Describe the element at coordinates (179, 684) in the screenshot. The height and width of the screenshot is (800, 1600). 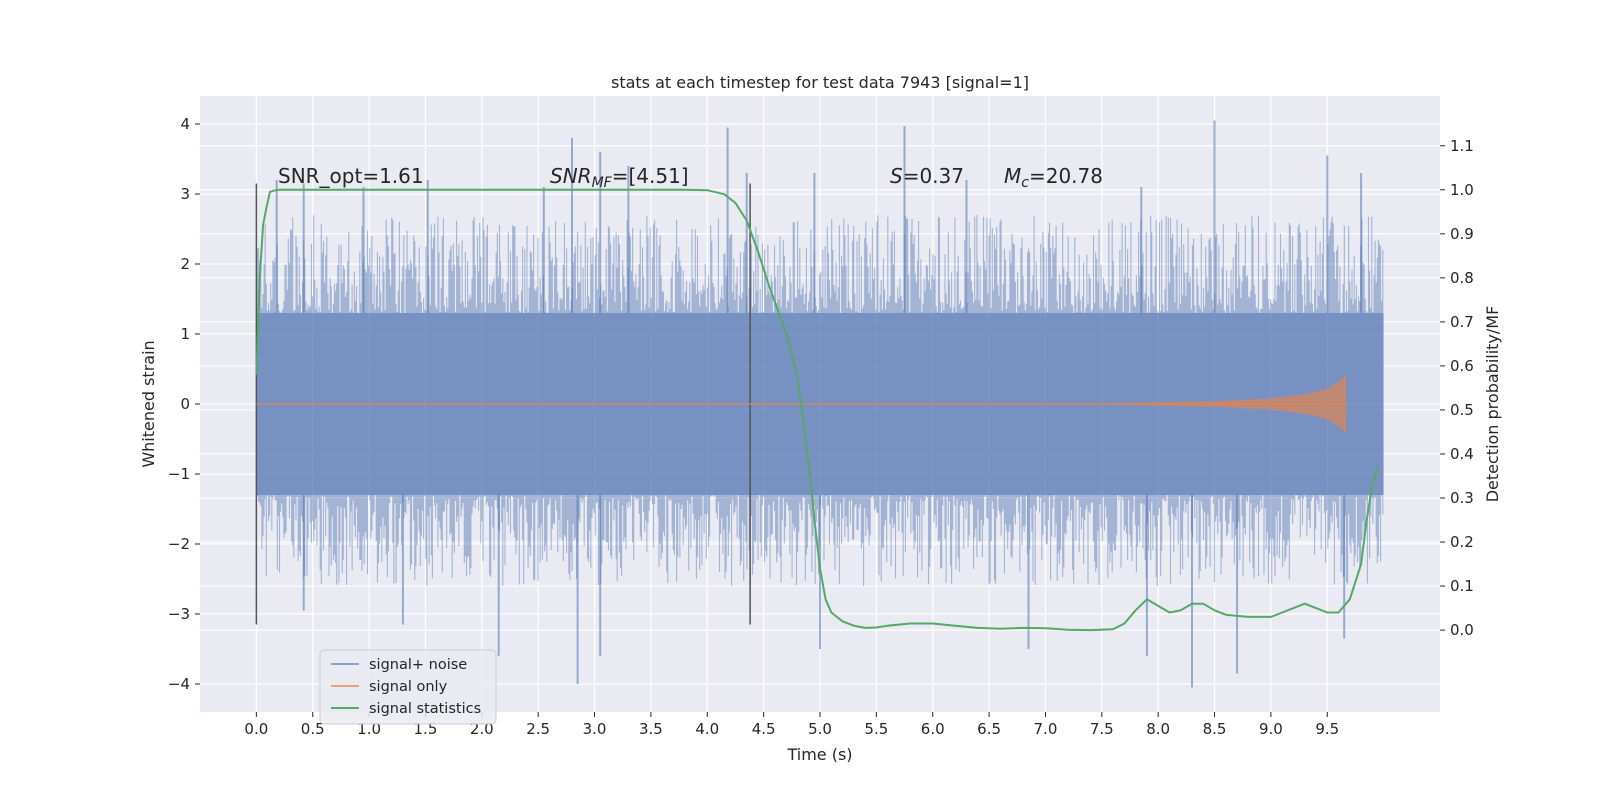
I see `y-tick-label: −4` at that location.